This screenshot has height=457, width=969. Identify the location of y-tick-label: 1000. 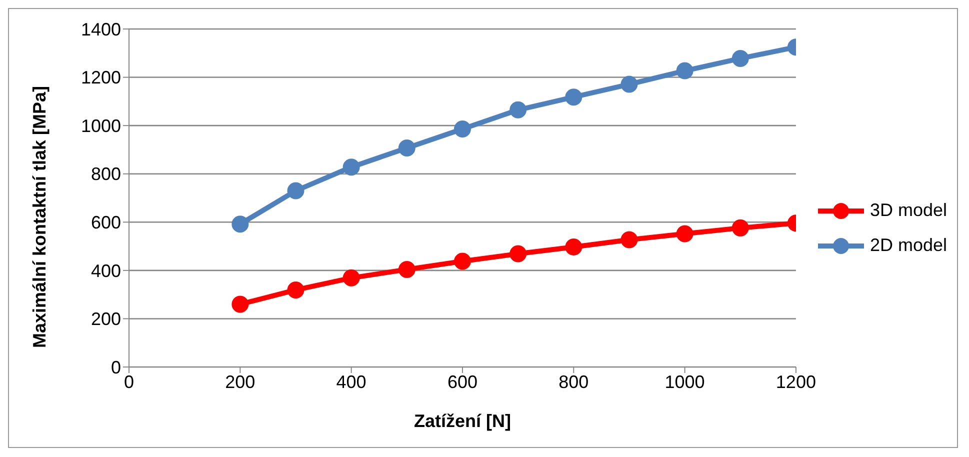
(100, 126).